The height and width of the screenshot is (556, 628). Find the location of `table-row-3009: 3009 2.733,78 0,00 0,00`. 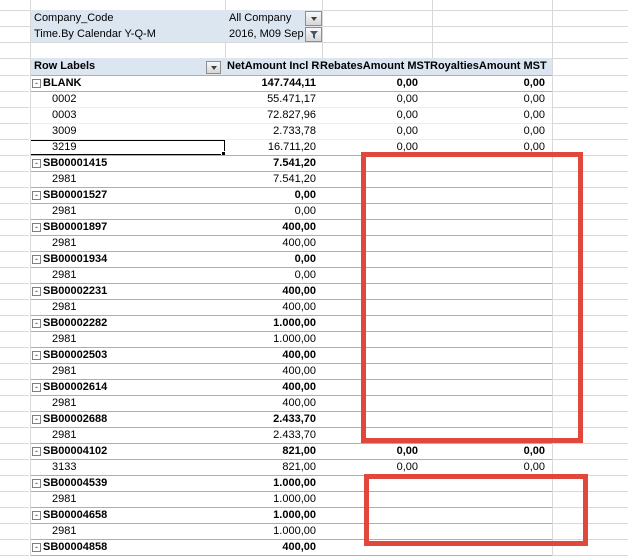

table-row-3009: 3009 2.733,78 0,00 0,00 is located at coordinates (291, 132).